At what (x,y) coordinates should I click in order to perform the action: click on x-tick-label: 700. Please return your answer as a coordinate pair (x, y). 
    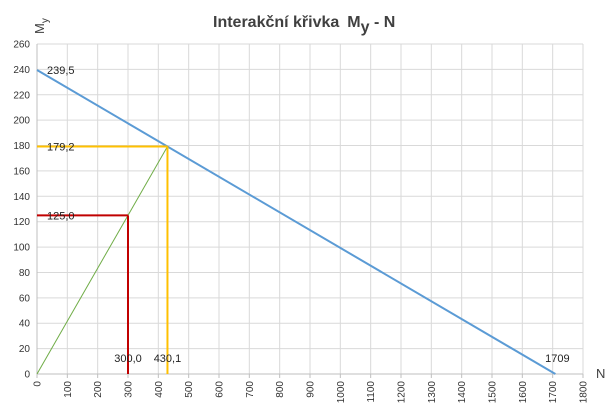
    Looking at the image, I should click on (250, 389).